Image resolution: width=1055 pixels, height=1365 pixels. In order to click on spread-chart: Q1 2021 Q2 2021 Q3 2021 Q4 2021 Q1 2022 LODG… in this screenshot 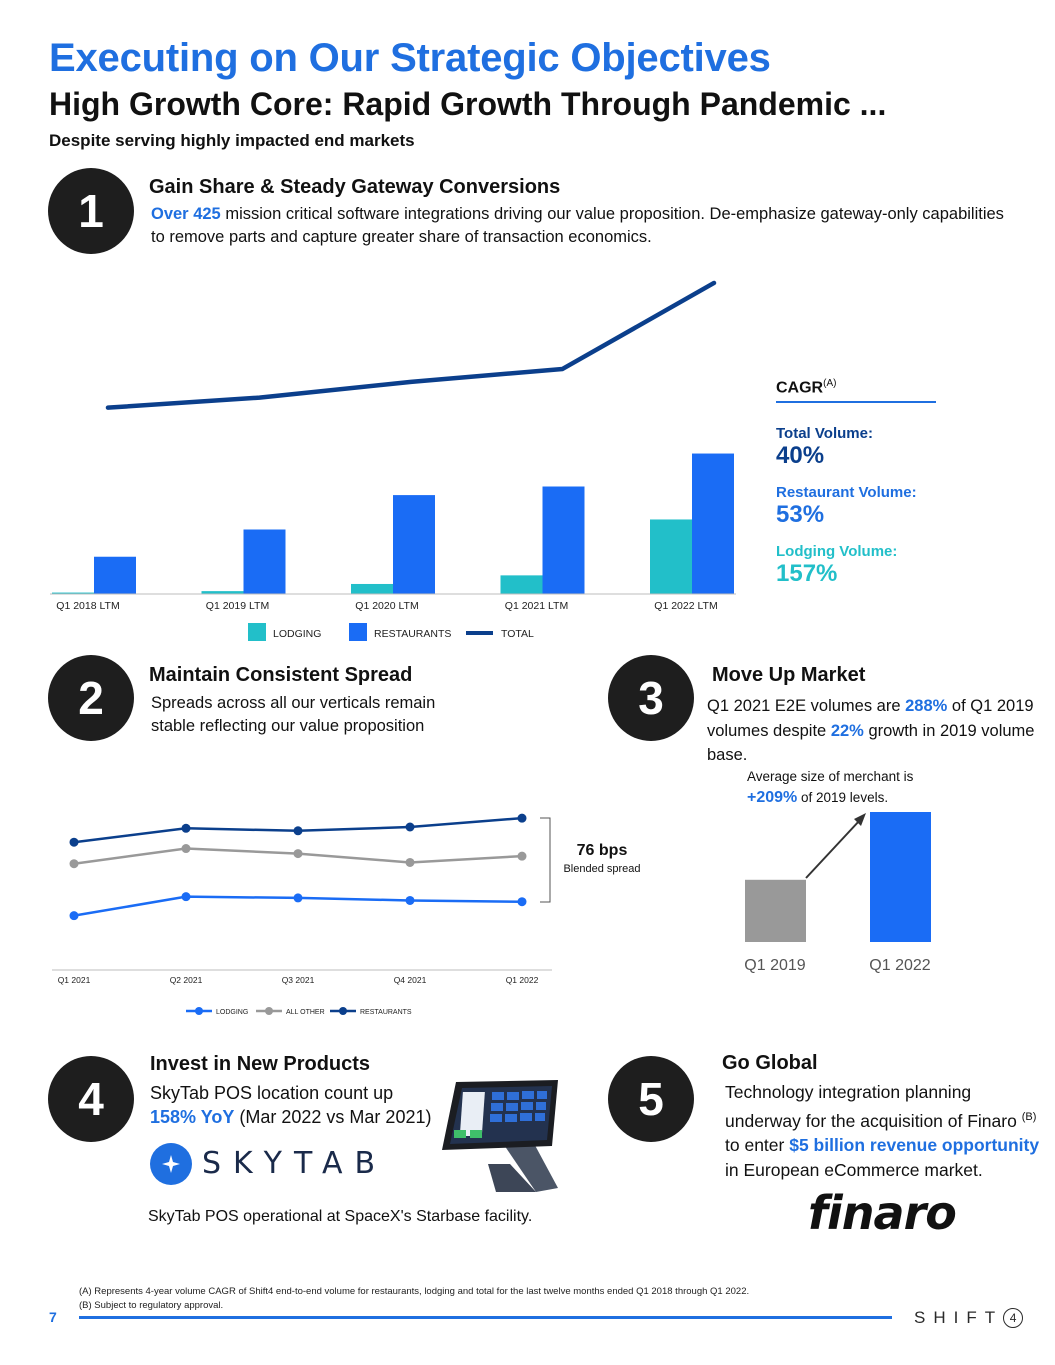, I will do `click(346, 914)`.